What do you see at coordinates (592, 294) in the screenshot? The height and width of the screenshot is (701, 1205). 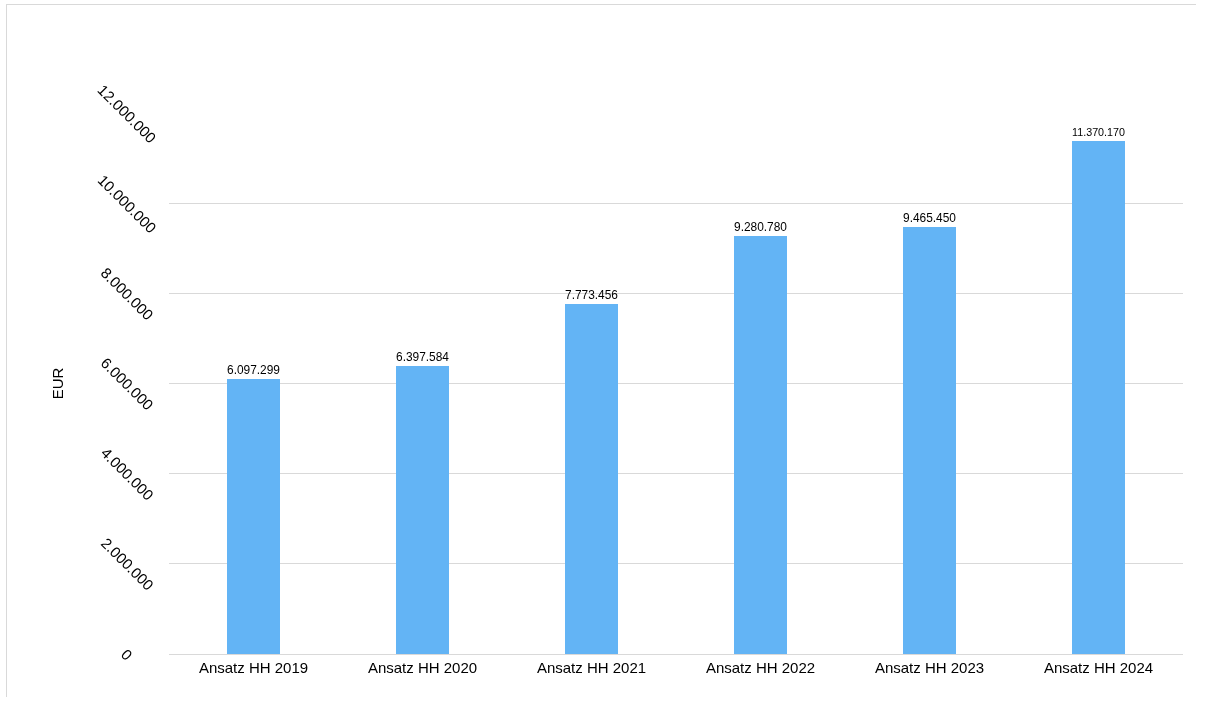 I see `data-label: 7.773.456` at bounding box center [592, 294].